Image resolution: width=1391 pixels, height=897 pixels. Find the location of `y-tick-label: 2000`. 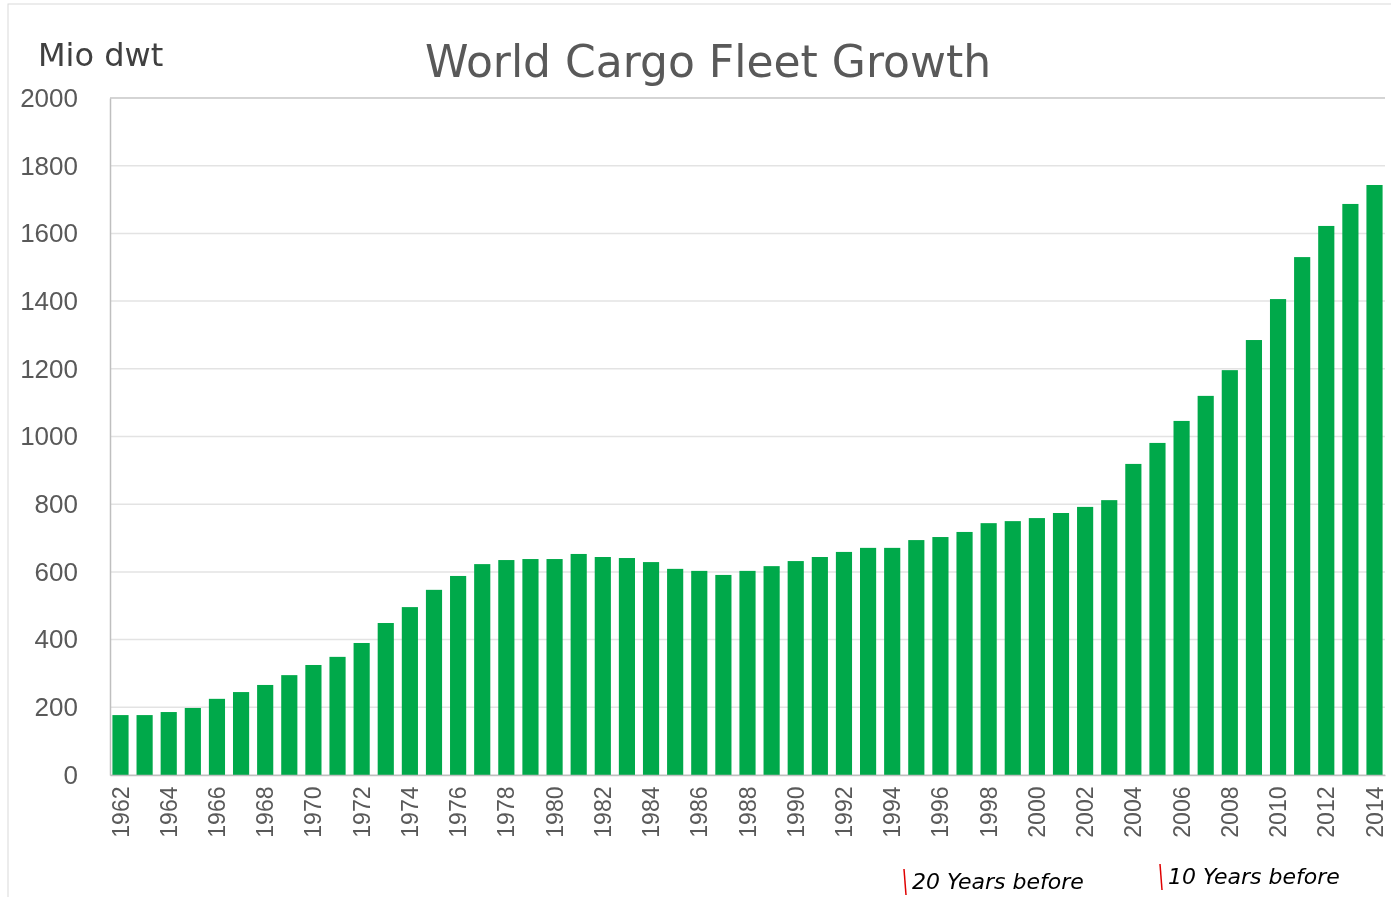

y-tick-label: 2000 is located at coordinates (49, 97).